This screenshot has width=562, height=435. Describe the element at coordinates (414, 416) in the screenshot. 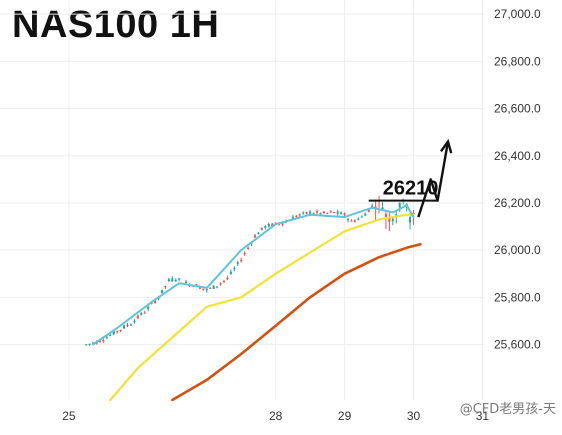

I see `x-tick-label: 30` at that location.